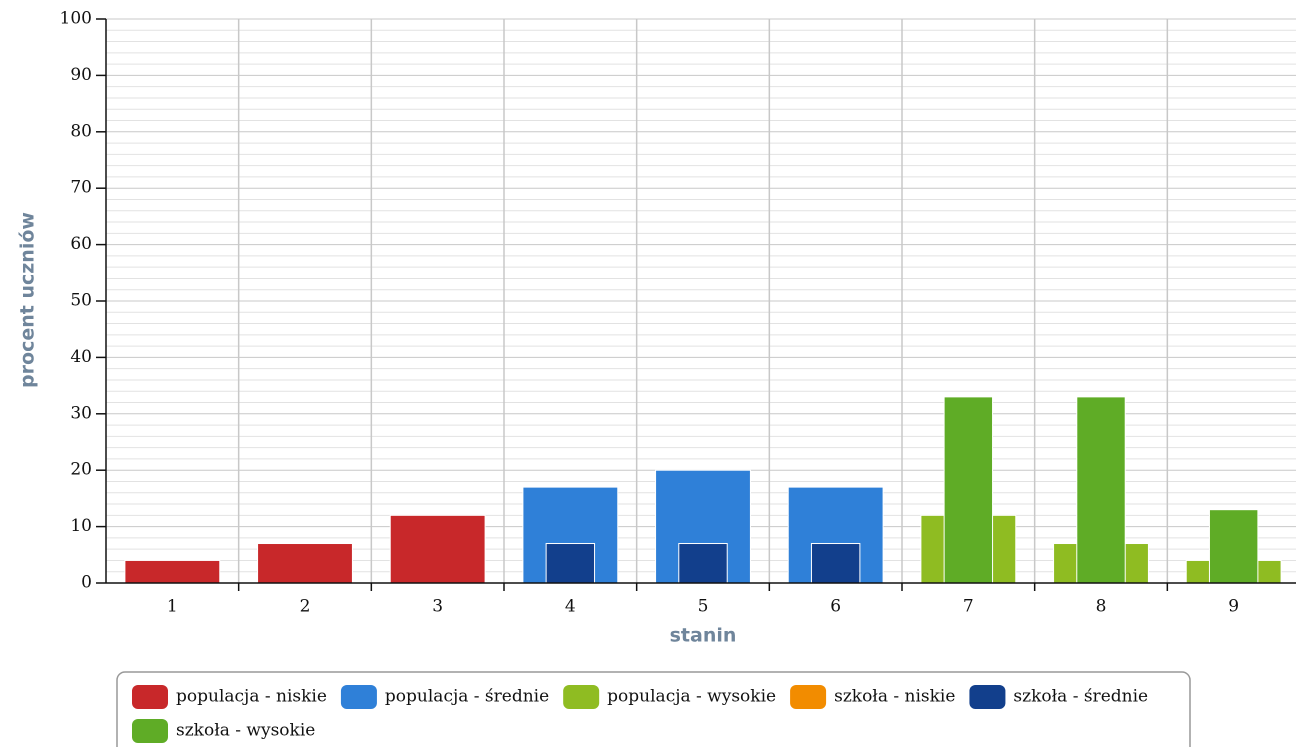 This screenshot has width=1296, height=747. I want to click on y-tick-label: 40, so click(81, 357).